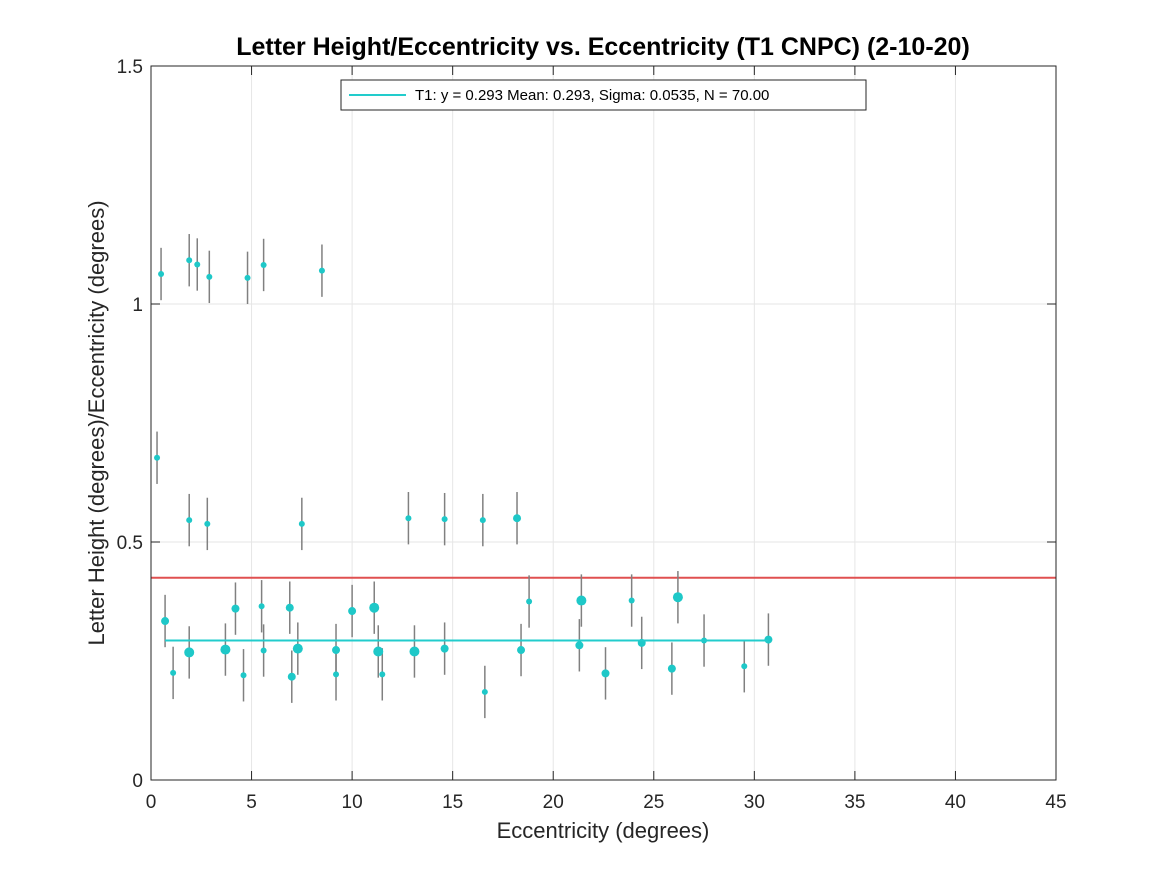 The width and height of the screenshot is (1167, 875). I want to click on legend-box, so click(603, 95).